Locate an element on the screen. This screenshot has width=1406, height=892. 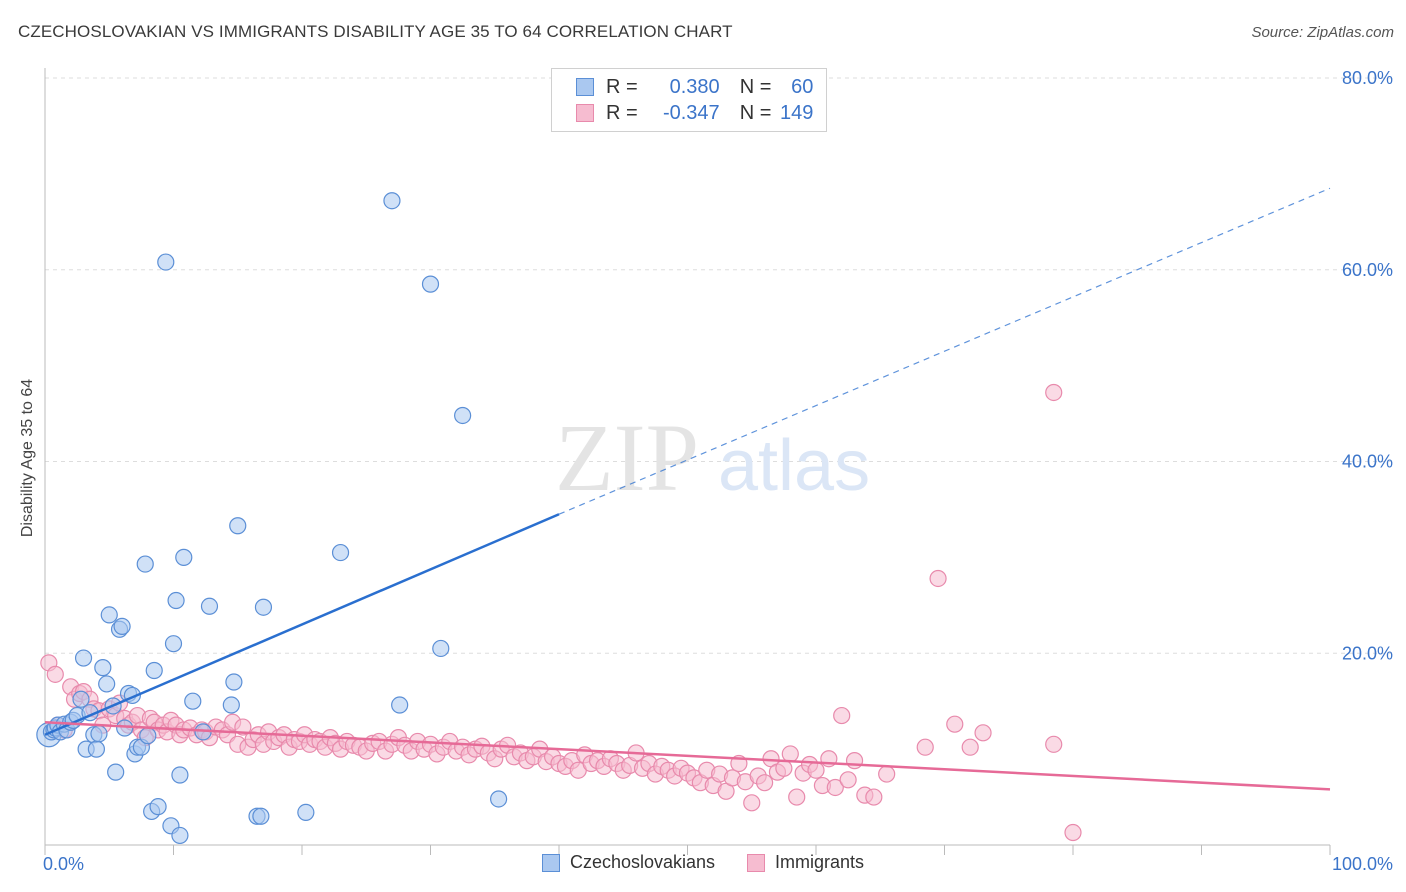
legend-item-immigrants: Immigrants is located at coordinates (805, 862).